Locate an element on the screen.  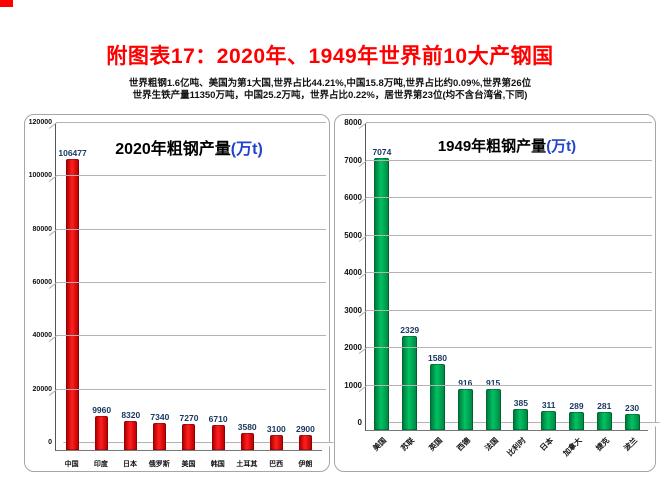
y-axis-1949: 8000 7000 6000 5000 4000 3000 2000 1000 0 is located at coordinates (350, 275).